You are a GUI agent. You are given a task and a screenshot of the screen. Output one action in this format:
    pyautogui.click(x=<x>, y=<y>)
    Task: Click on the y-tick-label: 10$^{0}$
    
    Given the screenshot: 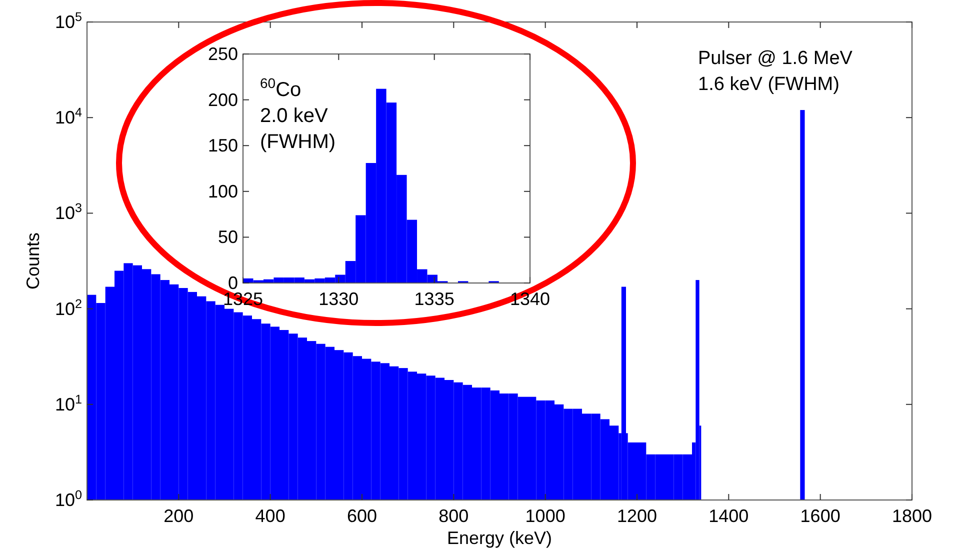 What is the action you would take?
    pyautogui.click(x=68, y=499)
    